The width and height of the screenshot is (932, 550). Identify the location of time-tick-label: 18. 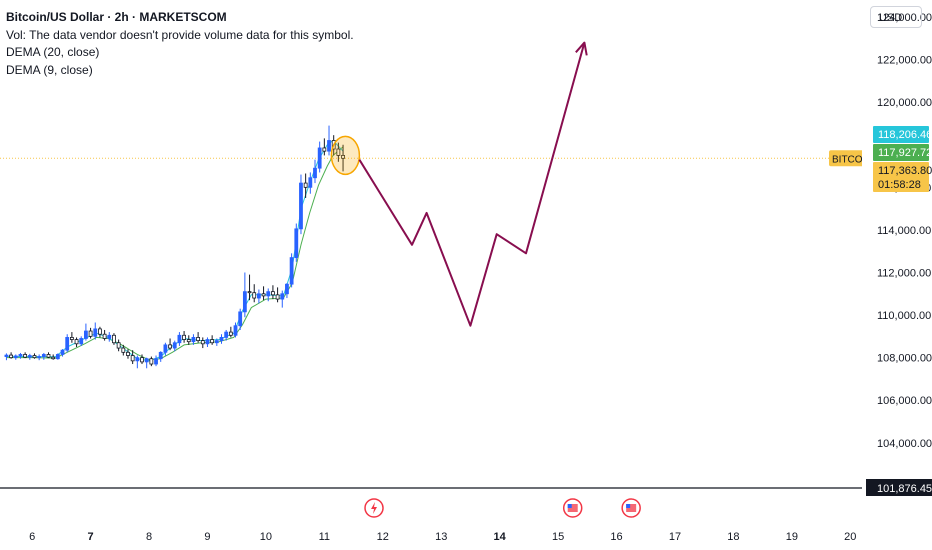
(733, 537).